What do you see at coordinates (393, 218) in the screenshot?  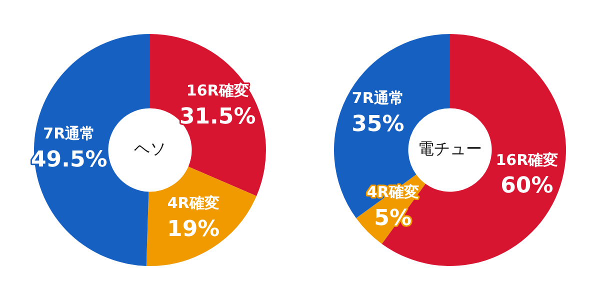 I see `data-label: 5%` at bounding box center [393, 218].